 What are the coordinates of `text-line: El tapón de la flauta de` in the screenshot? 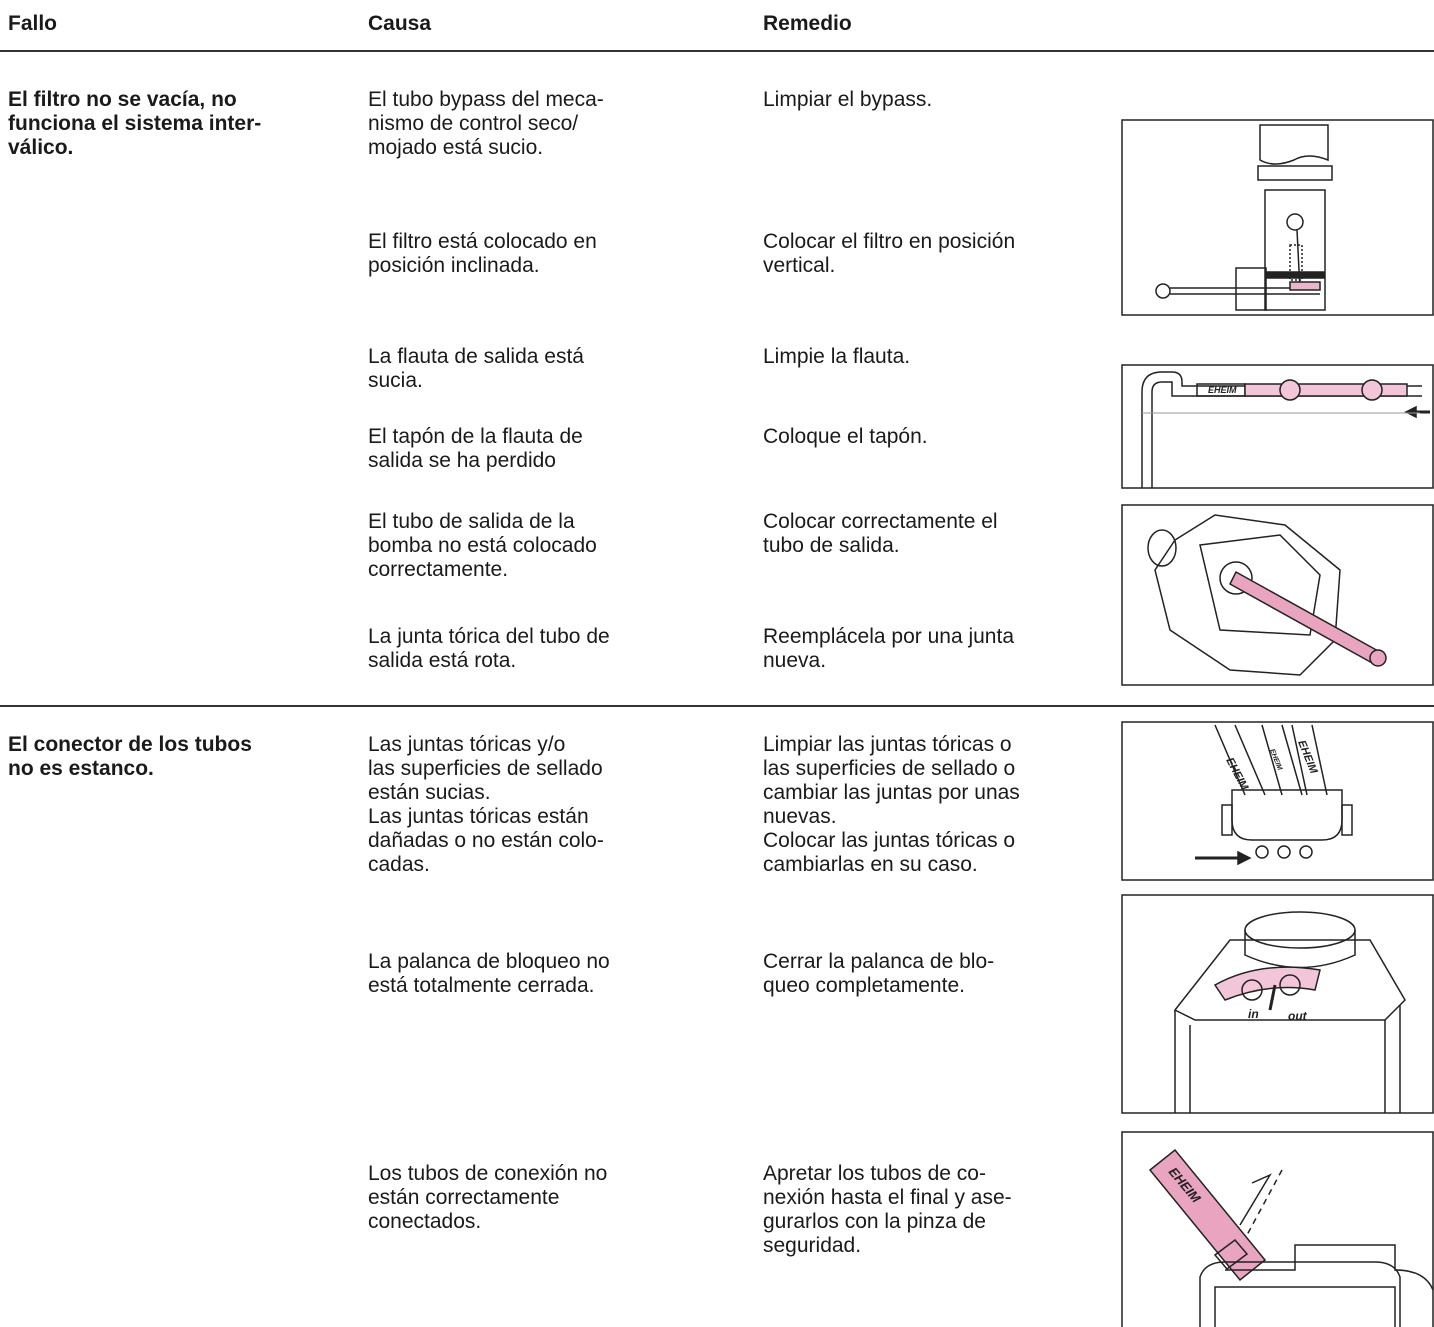 It's located at (475, 436).